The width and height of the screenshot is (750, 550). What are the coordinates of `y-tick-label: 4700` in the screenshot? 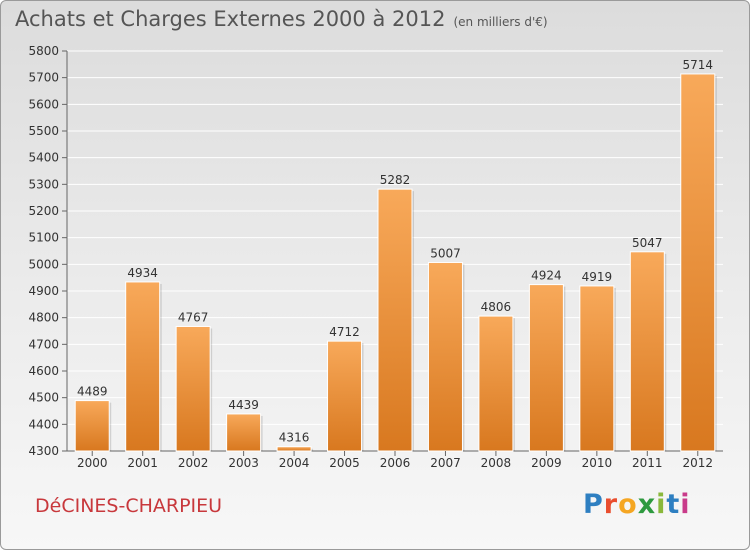 It's located at (43, 344).